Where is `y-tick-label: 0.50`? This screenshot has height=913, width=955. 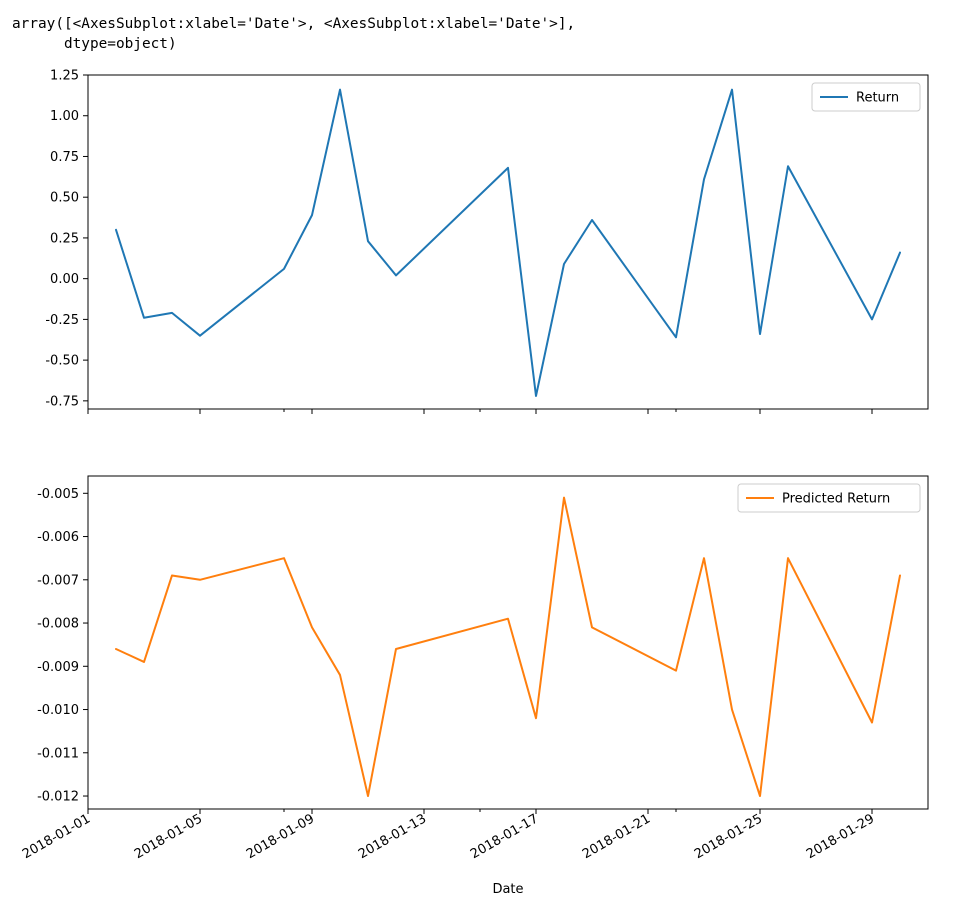
y-tick-label: 0.50 is located at coordinates (64, 198).